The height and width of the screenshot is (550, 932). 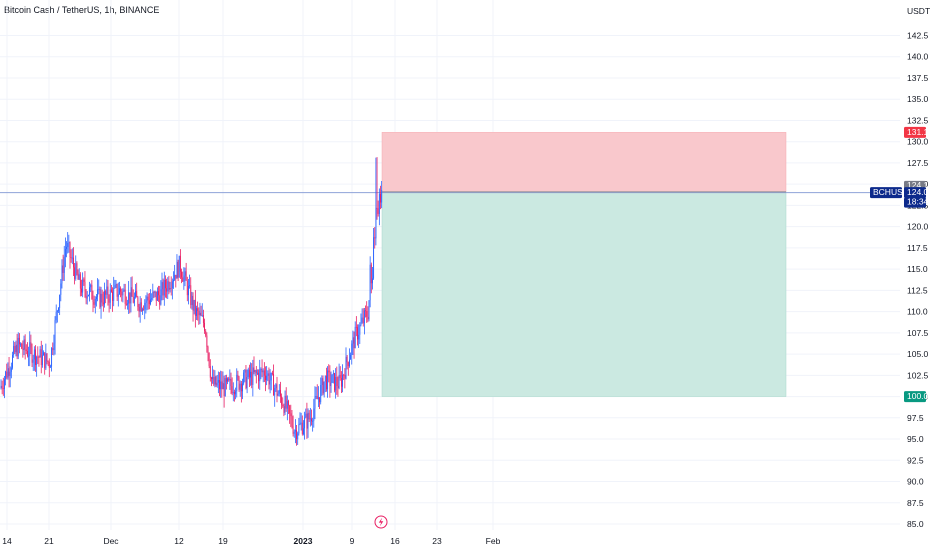 I want to click on price-tick-label: 120.0, so click(x=918, y=227).